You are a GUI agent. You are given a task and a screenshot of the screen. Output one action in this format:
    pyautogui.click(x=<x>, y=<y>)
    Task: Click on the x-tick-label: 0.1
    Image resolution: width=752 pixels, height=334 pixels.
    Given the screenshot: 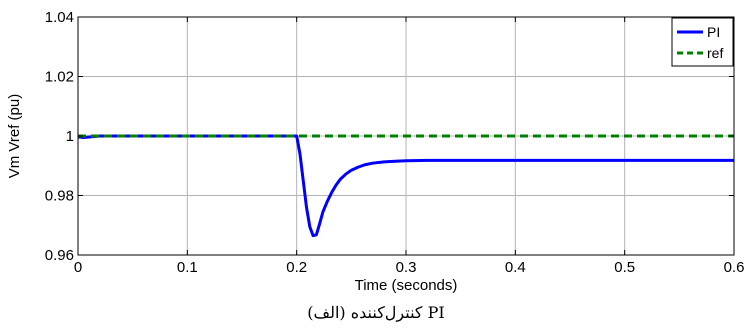 What is the action you would take?
    pyautogui.click(x=187, y=267)
    